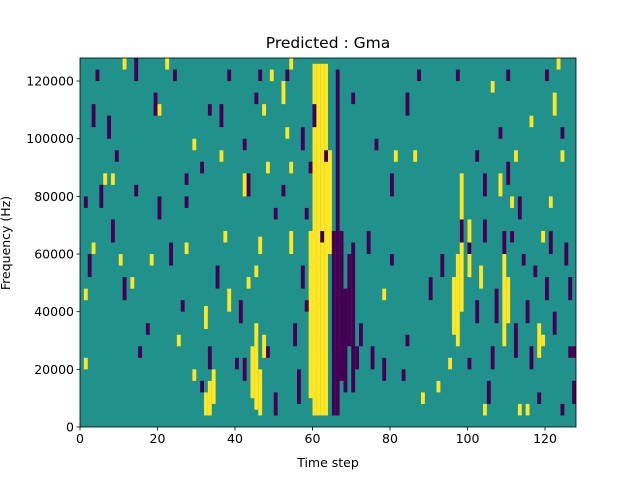 The image size is (640, 480). I want to click on y-tick-label: 100000, so click(50, 138).